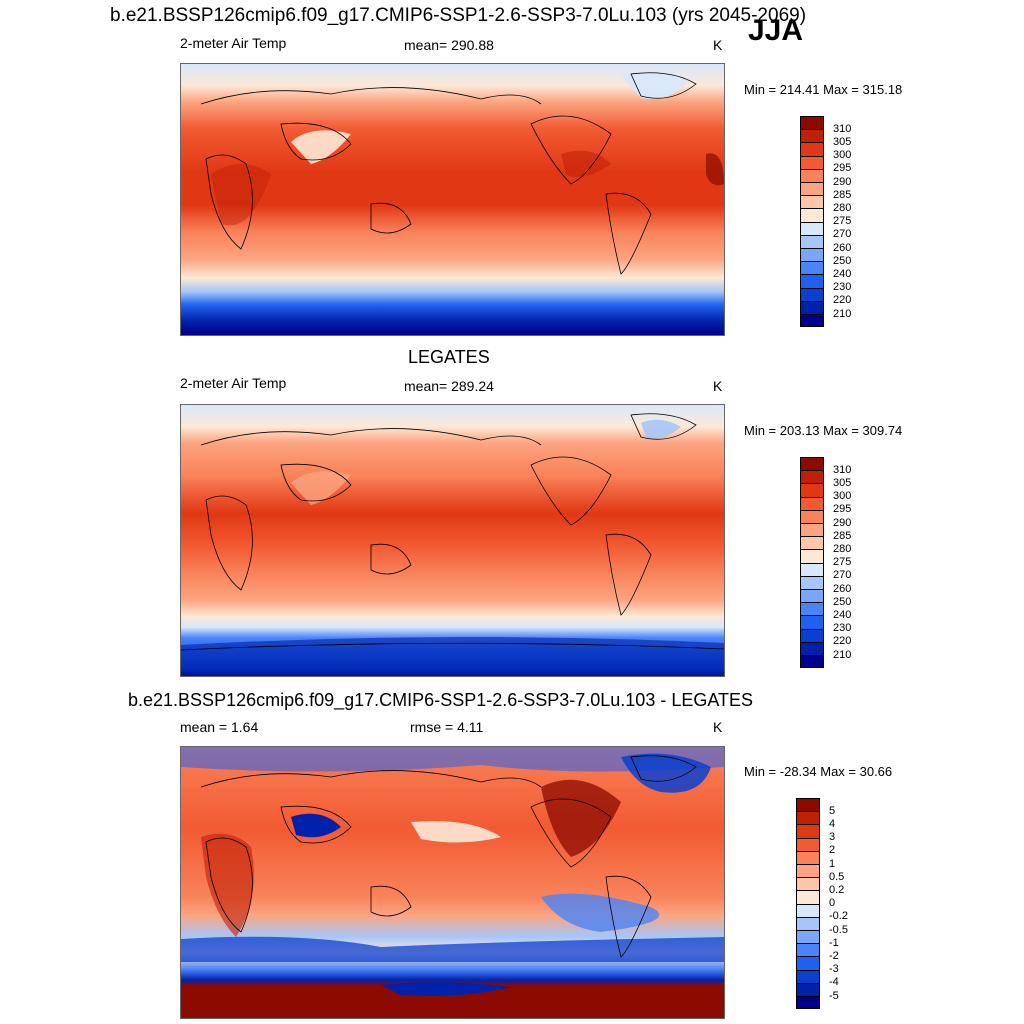 The image size is (1024, 1024). Describe the element at coordinates (834, 969) in the screenshot. I see `colorbar-tick-label: -3` at that location.